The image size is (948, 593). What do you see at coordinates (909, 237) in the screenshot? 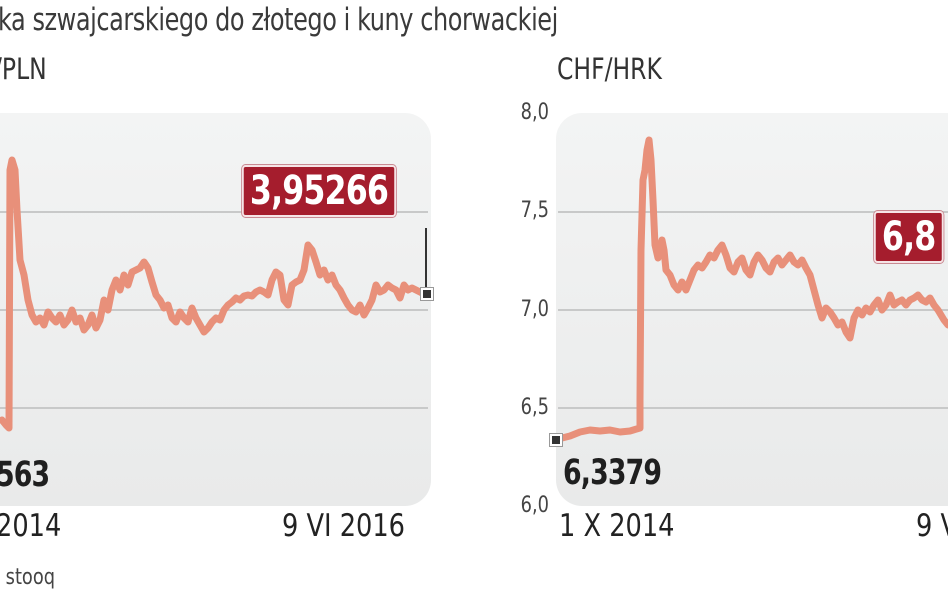
I see `right-end-value-callout: 6,8` at bounding box center [909, 237].